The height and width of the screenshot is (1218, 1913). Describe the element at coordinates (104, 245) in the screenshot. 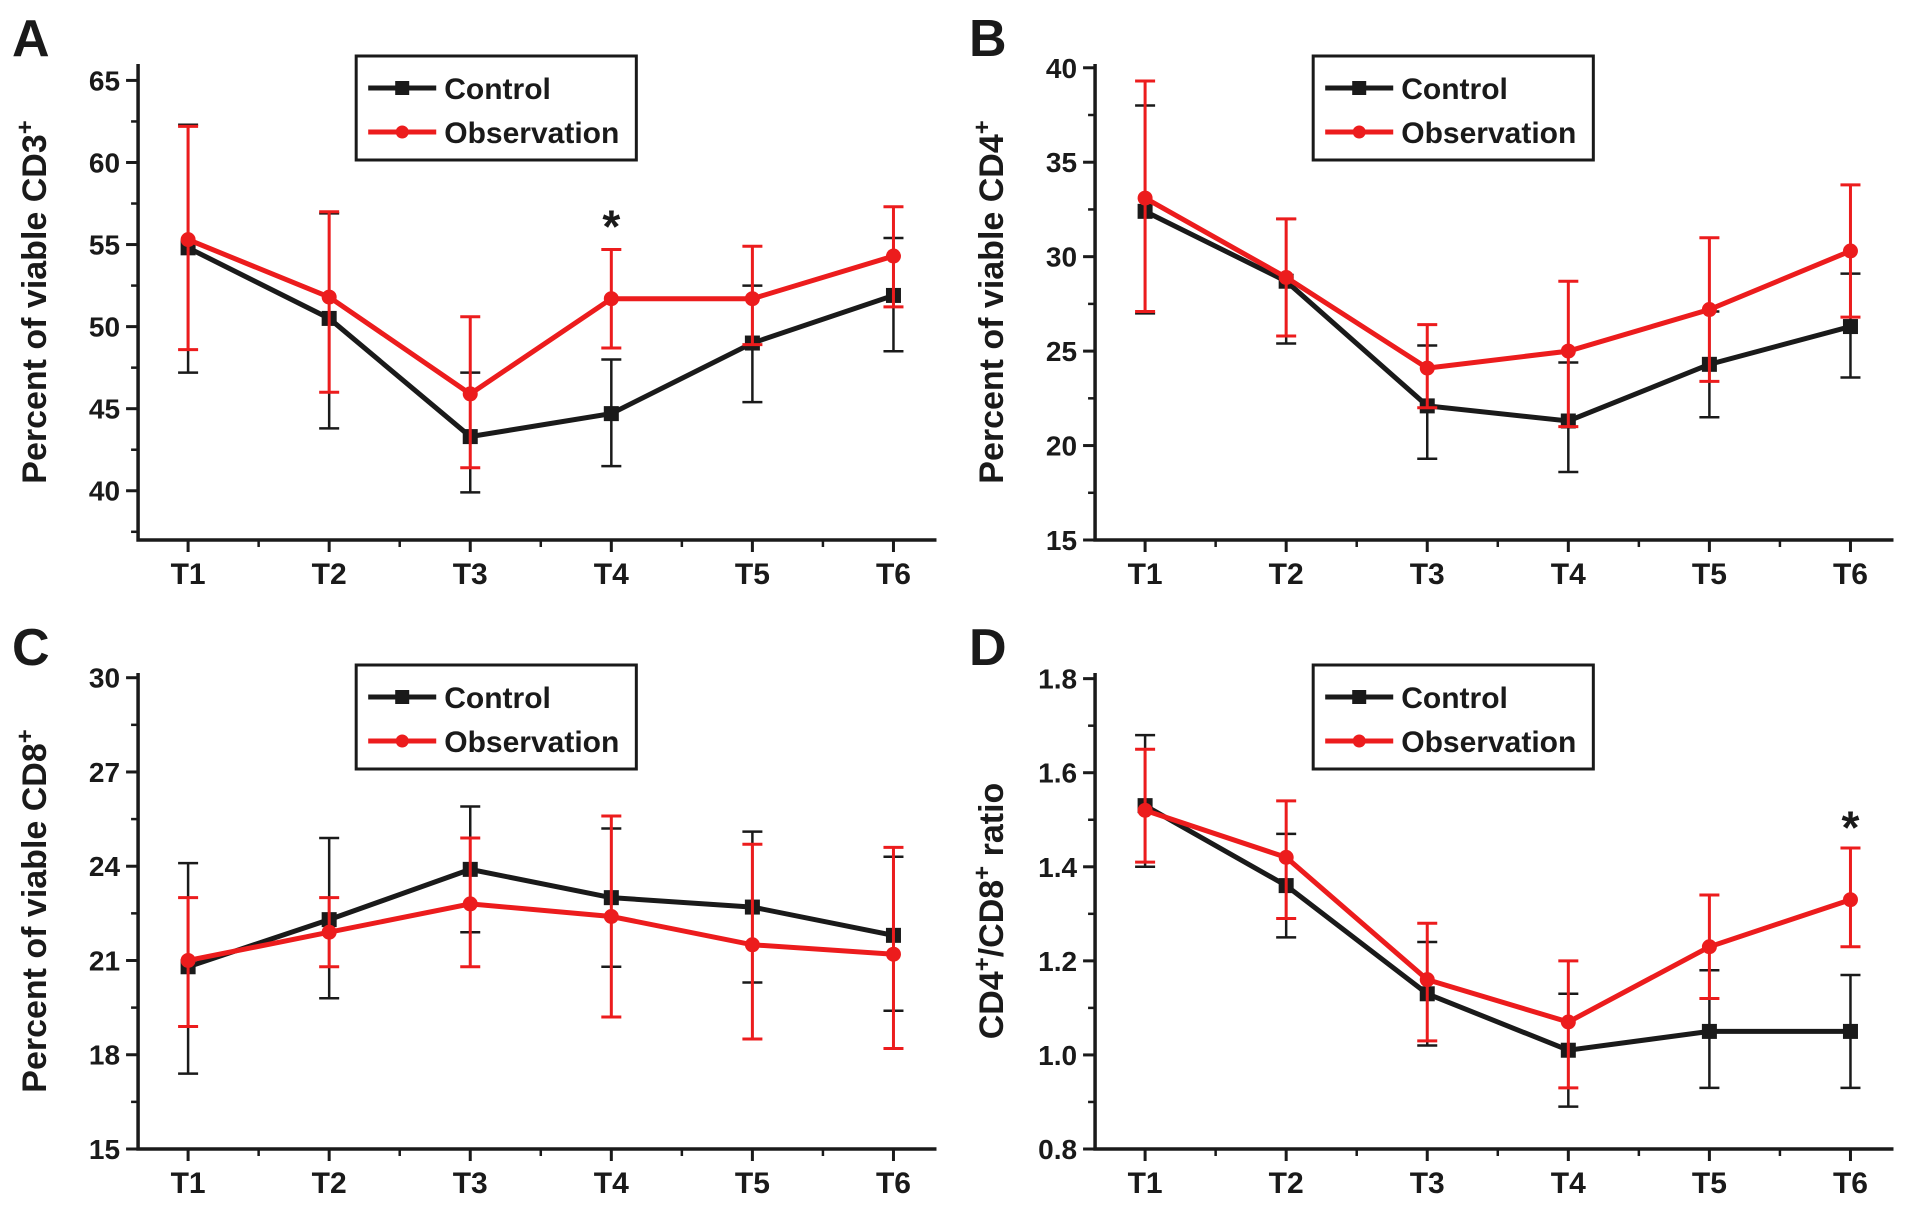

I see `y-tick-label: 55` at that location.